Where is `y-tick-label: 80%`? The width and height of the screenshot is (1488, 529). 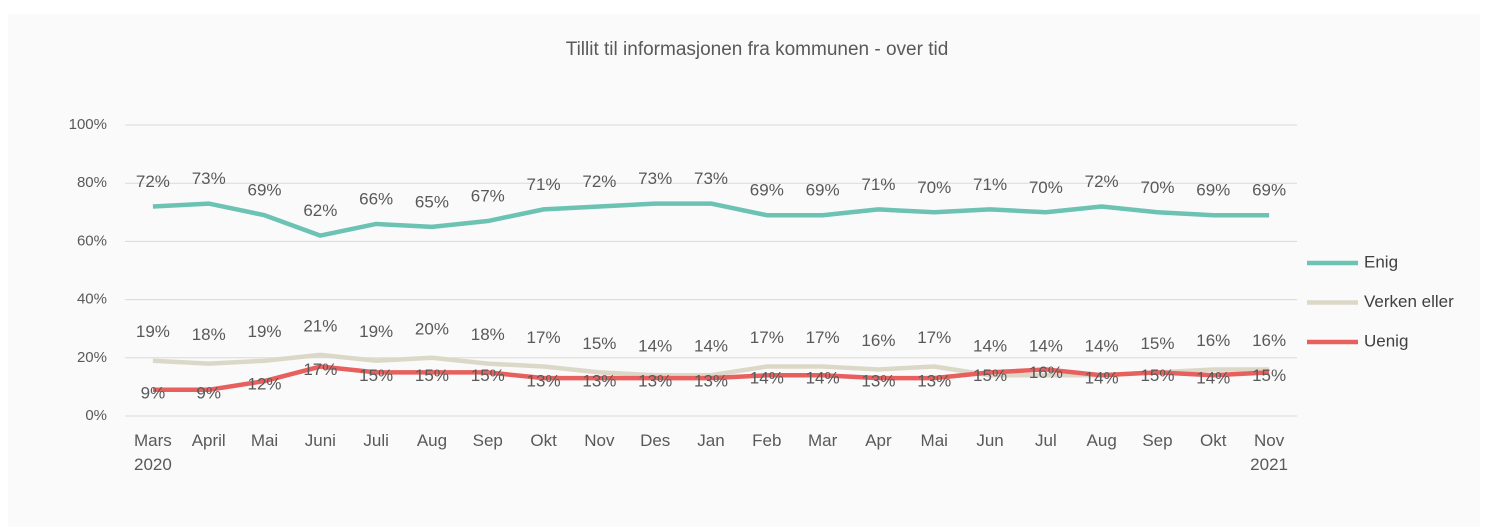
y-tick-label: 80% is located at coordinates (92, 182).